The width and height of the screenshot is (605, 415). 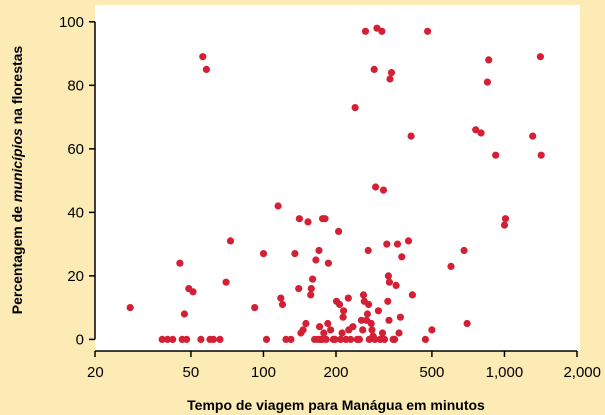 What do you see at coordinates (336, 405) in the screenshot?
I see `x-axis-label: Tempo de viagem para Manágua em minutos` at bounding box center [336, 405].